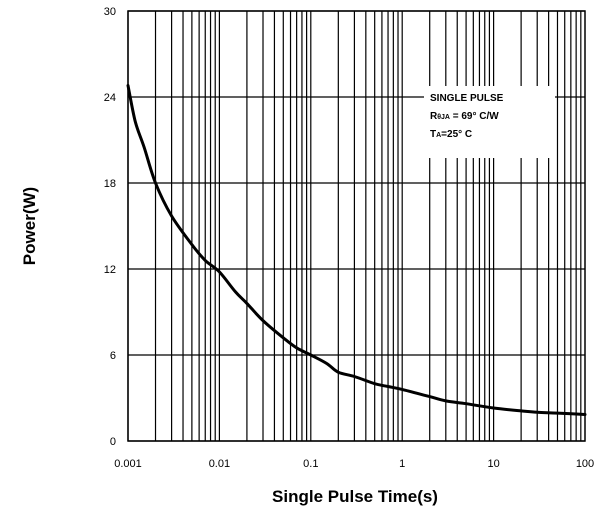 This screenshot has width=604, height=511. Describe the element at coordinates (110, 227) in the screenshot. I see `y-tick-labels: 0 6 12 18 24 30` at that location.